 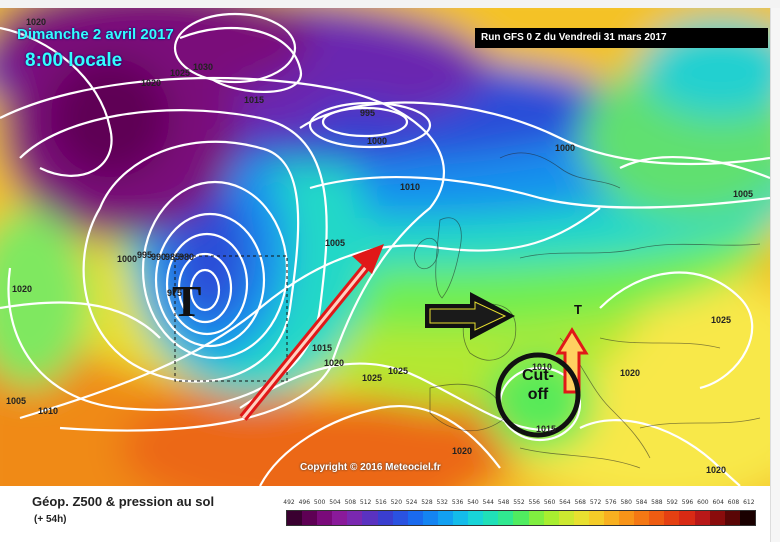 What do you see at coordinates (319, 502) in the screenshot?
I see `legend-tick-label: 500` at bounding box center [319, 502].